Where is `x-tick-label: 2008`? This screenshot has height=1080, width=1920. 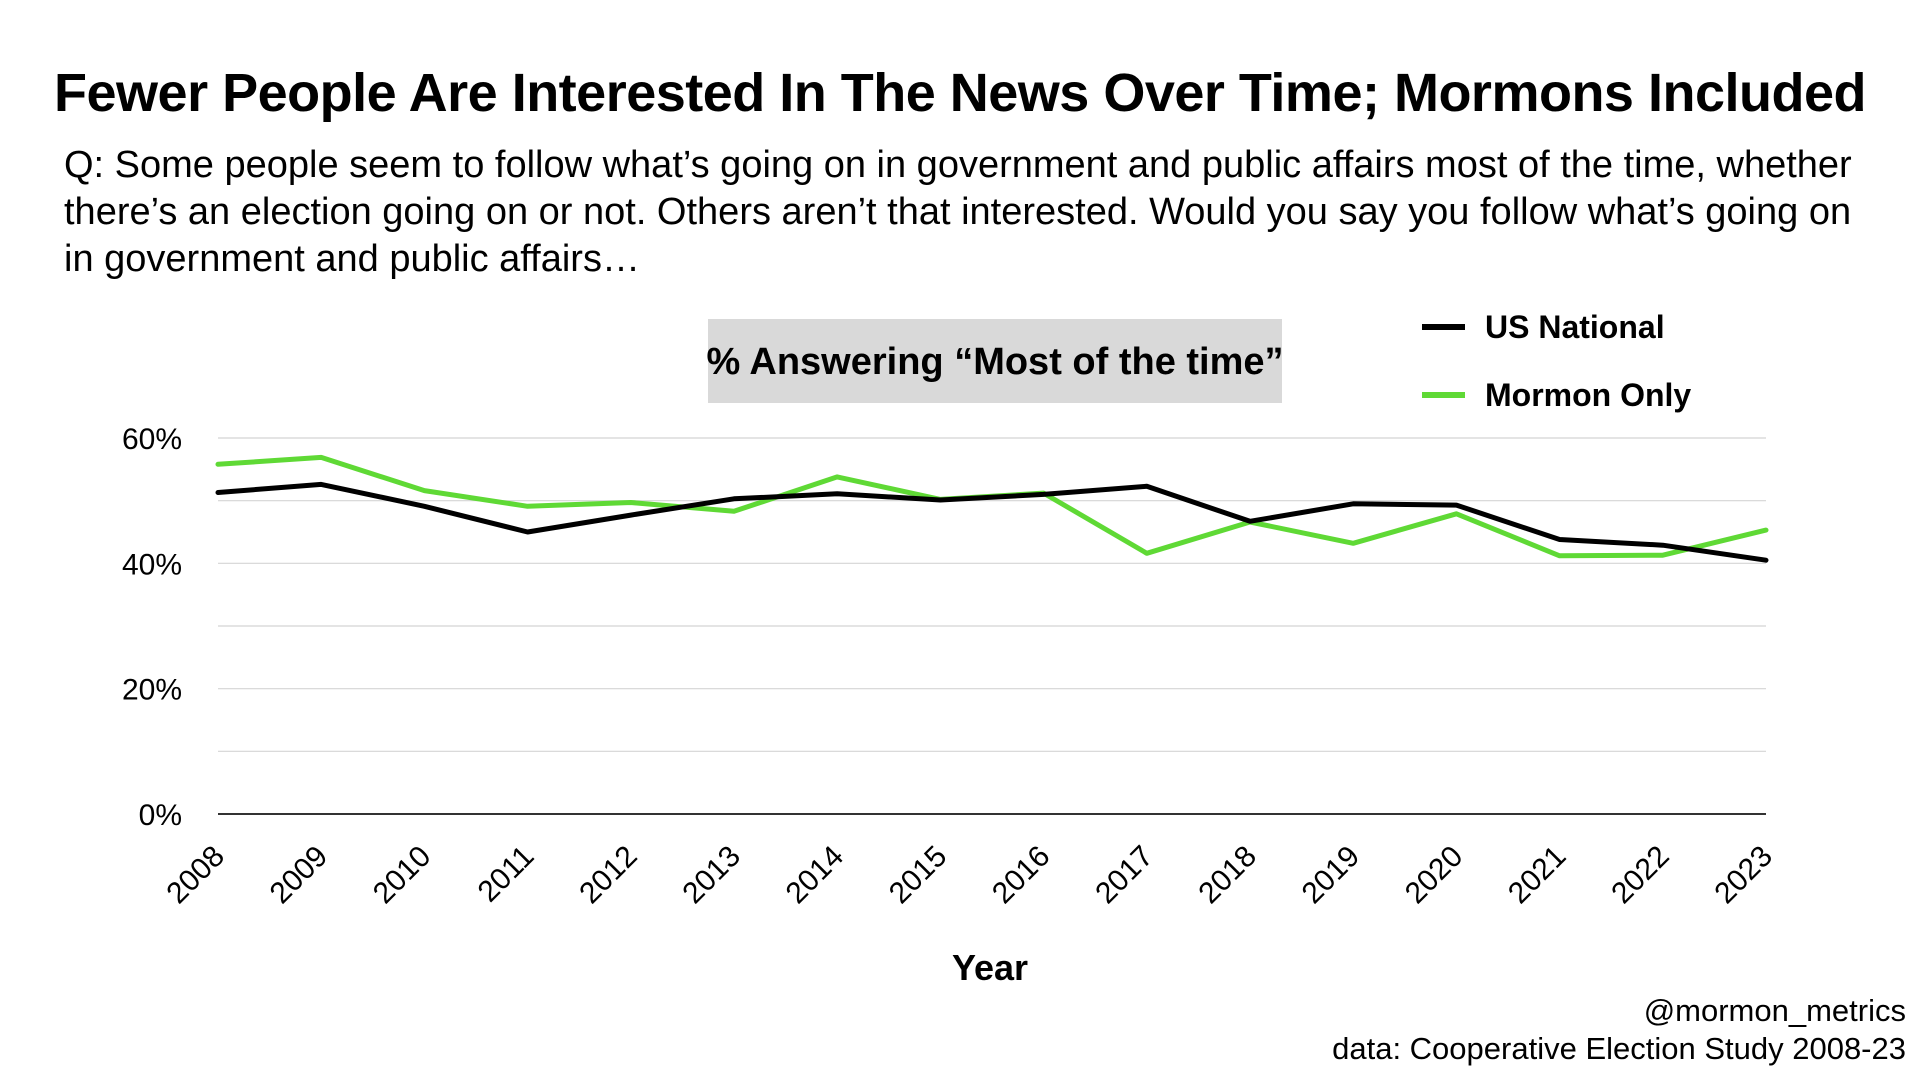
x-tick-label: 2008 is located at coordinates (195, 875).